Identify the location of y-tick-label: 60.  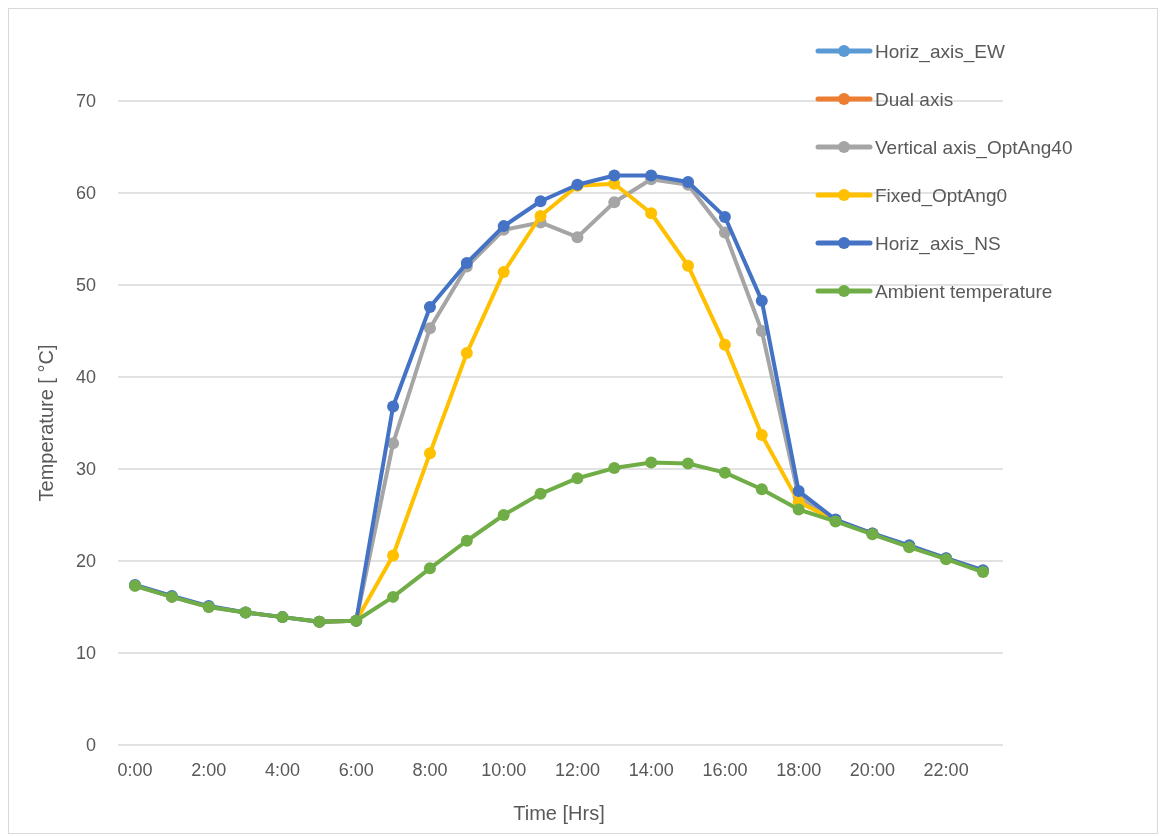
(85, 193).